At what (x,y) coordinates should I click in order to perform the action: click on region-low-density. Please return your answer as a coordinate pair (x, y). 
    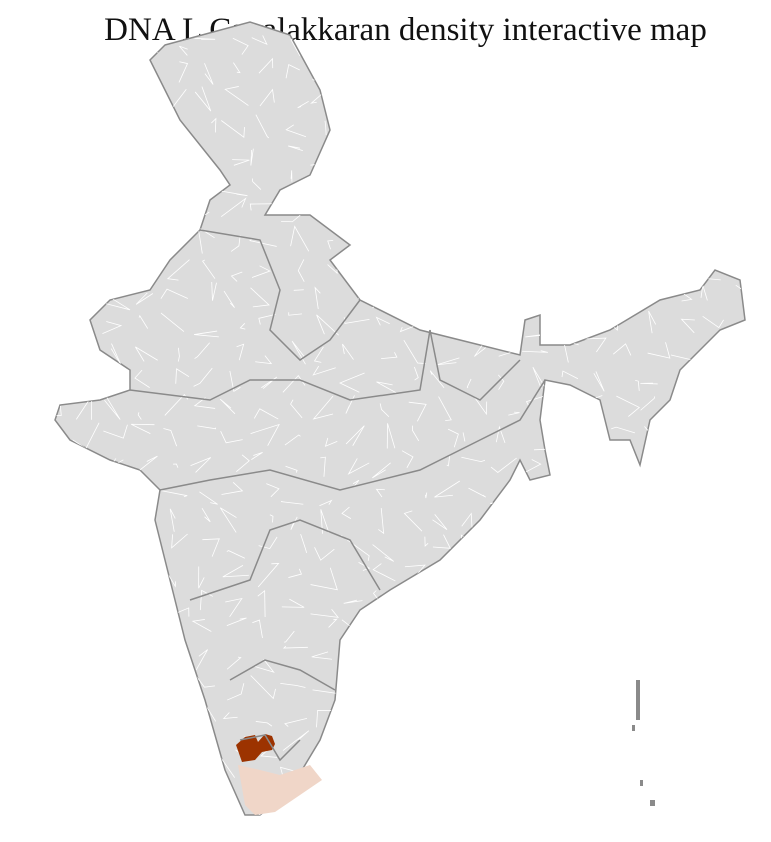
    Looking at the image, I should click on (280, 790).